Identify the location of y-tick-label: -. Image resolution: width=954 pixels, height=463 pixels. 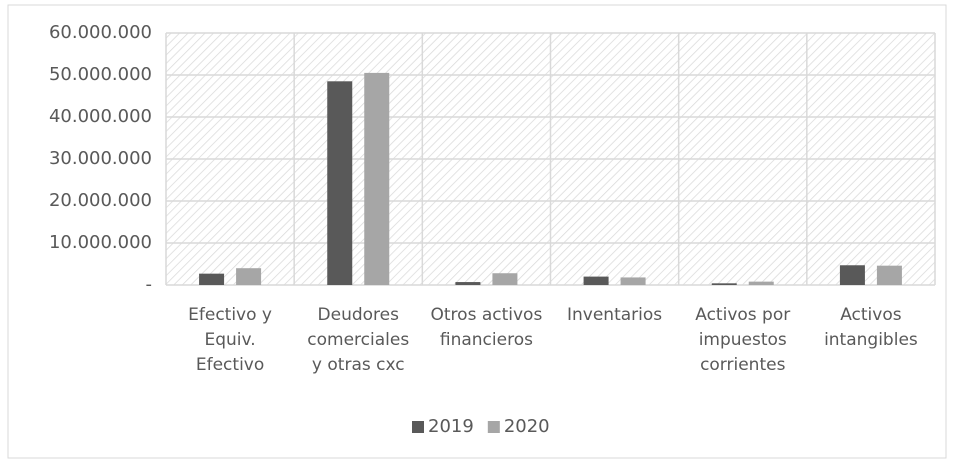
(149, 284).